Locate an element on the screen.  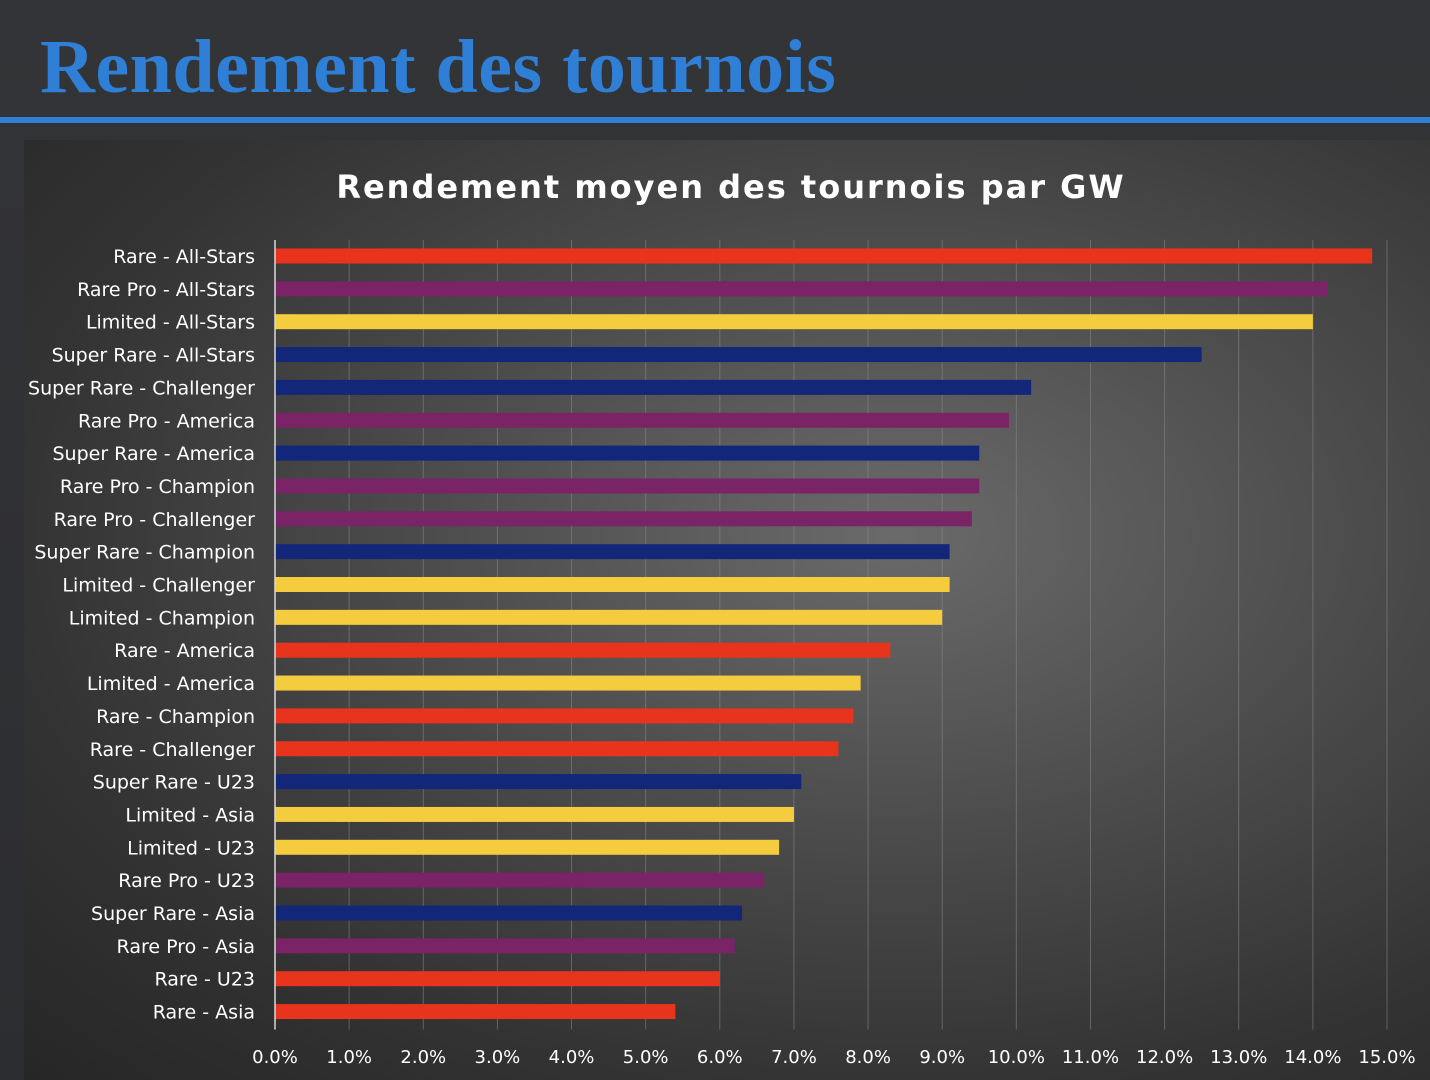
x-tick-label: 13.0% is located at coordinates (1238, 1057).